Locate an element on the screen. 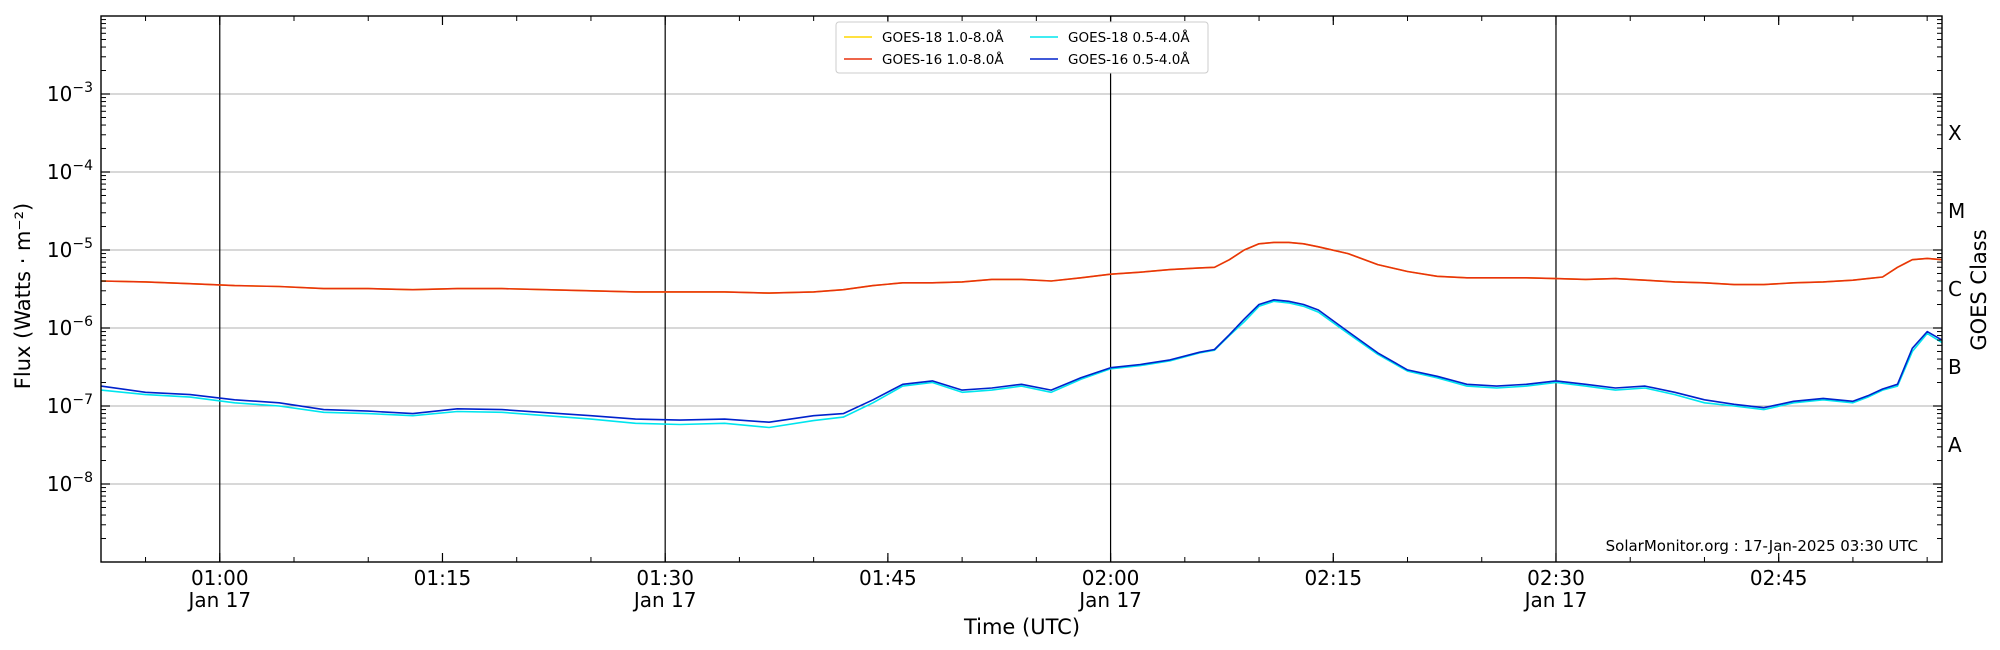 The image size is (2000, 650). y-tick-label: 10⁻³ is located at coordinates (70, 93).